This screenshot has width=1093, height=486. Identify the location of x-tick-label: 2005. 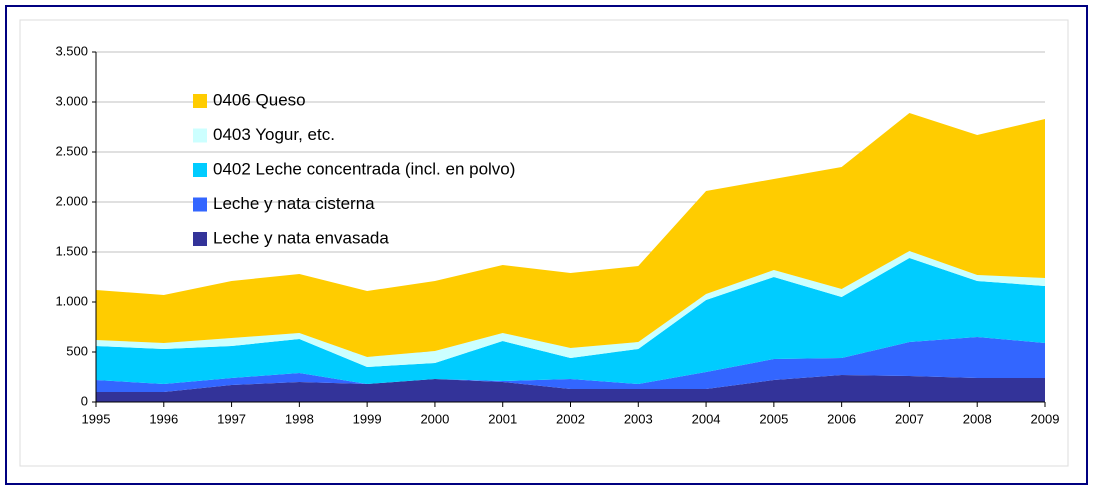
(773, 418).